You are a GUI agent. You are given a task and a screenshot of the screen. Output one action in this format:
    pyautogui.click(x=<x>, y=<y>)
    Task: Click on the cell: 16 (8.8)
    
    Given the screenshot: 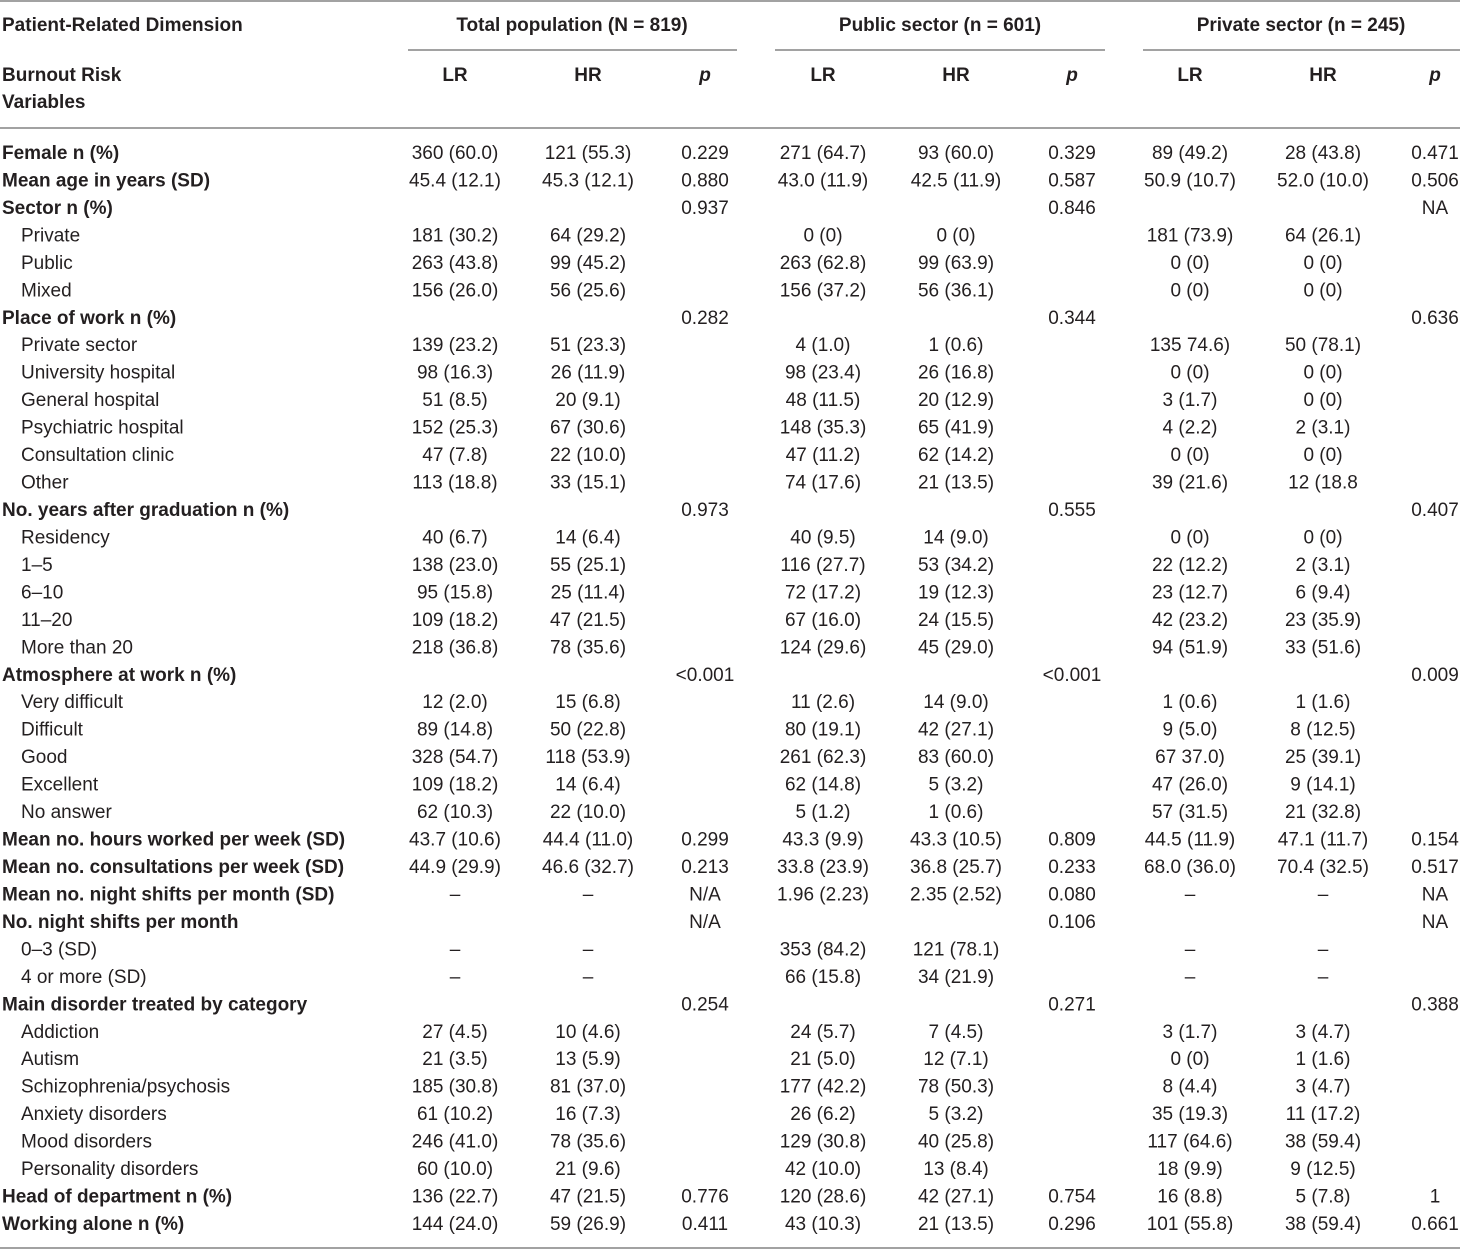 What is the action you would take?
    pyautogui.click(x=1189, y=1197)
    